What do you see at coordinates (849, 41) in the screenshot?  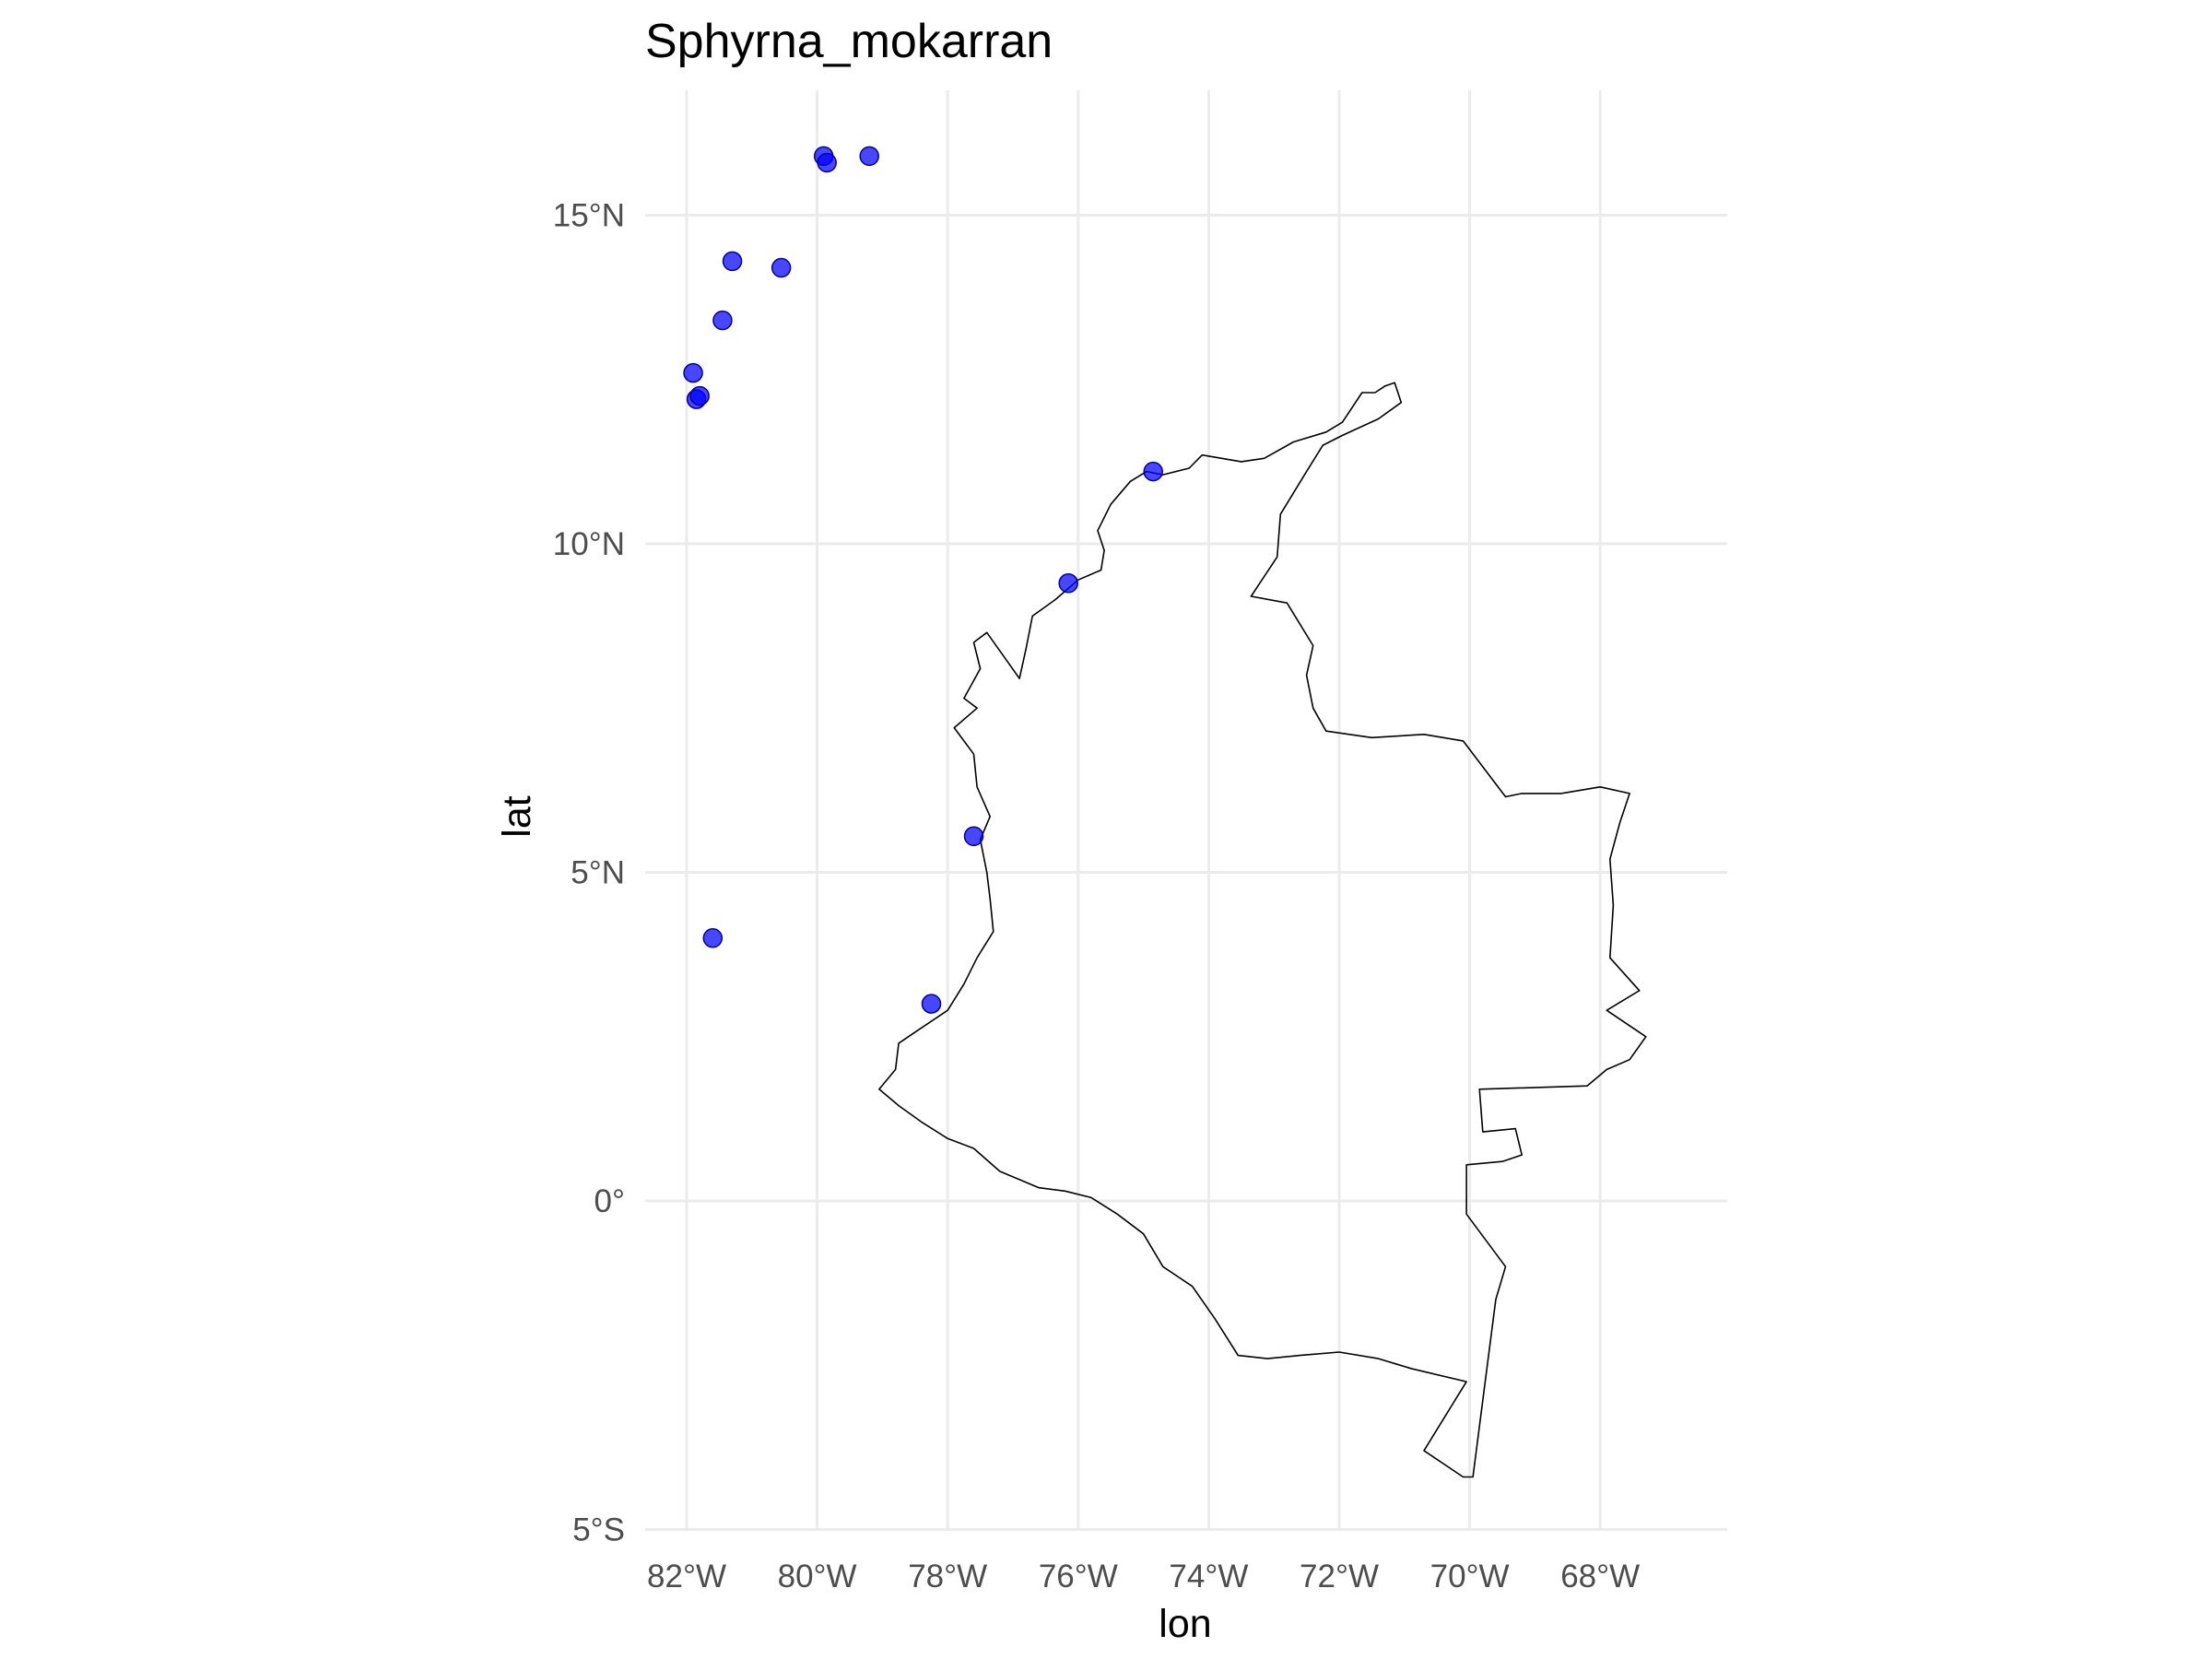 I see `chart-title: Sphyrna_mokarran` at bounding box center [849, 41].